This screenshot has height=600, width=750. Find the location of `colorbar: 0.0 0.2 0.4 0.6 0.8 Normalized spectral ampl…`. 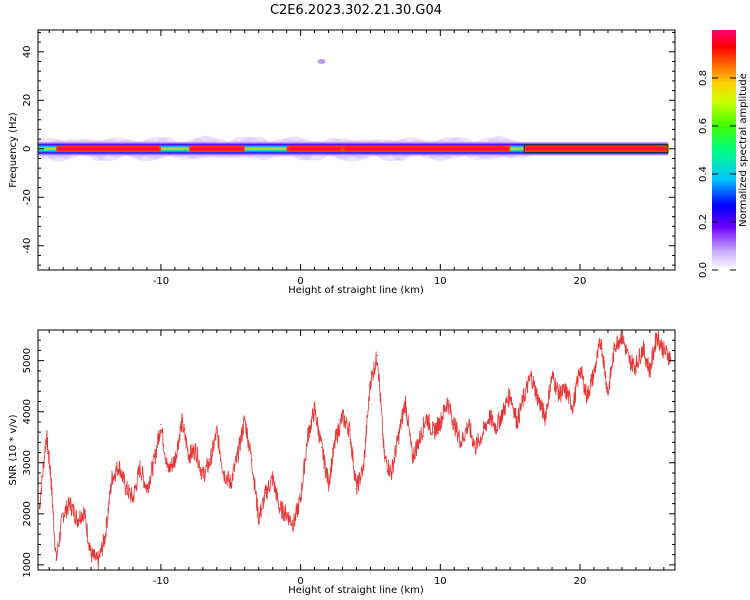

colorbar: 0.0 0.2 0.4 0.6 0.8 Normalized spectral ampl… is located at coordinates (723, 154).